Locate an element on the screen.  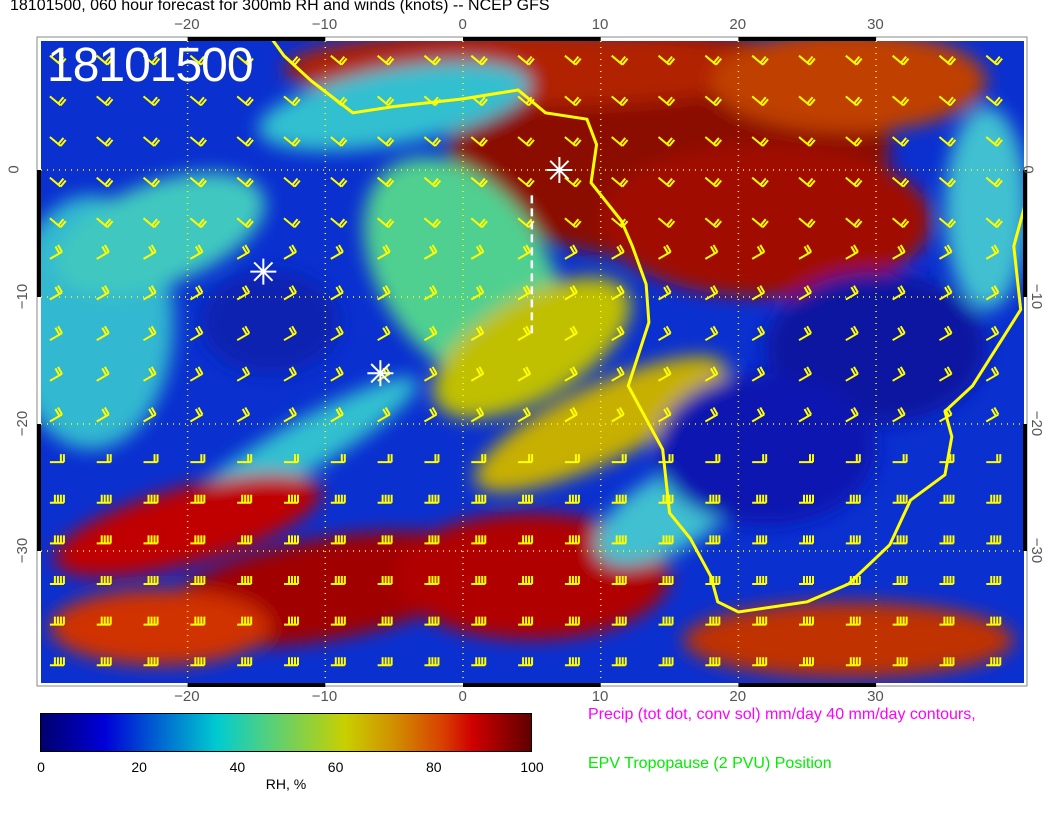
date-stamp: 18101500 is located at coordinates (150, 65).